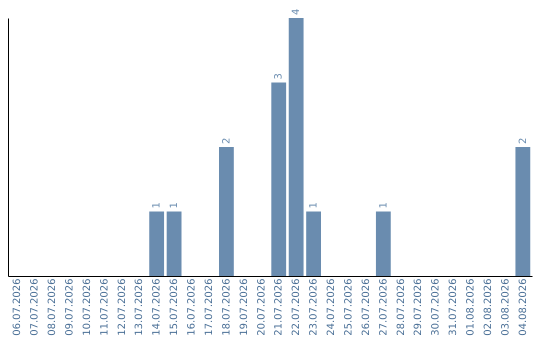 The width and height of the screenshot is (540, 340). What do you see at coordinates (506, 307) in the screenshot?
I see `x-tick-label: 03.08.2026` at bounding box center [506, 307].